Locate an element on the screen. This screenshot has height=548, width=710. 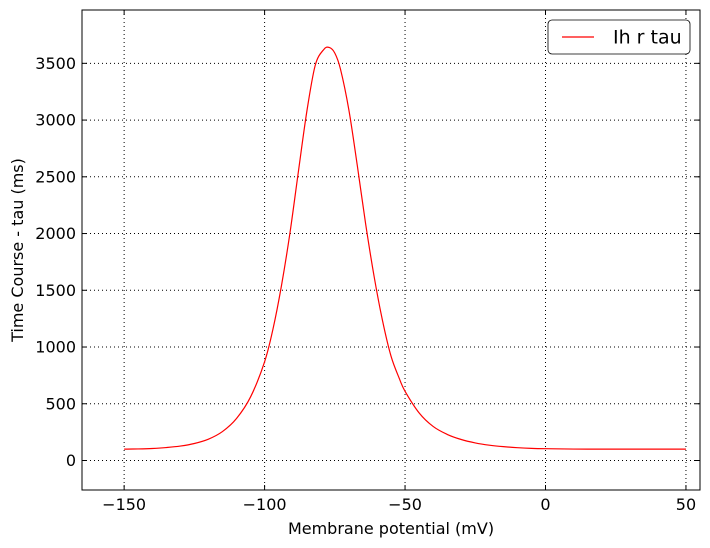
y-tick-label: 500 is located at coordinates (60, 403).